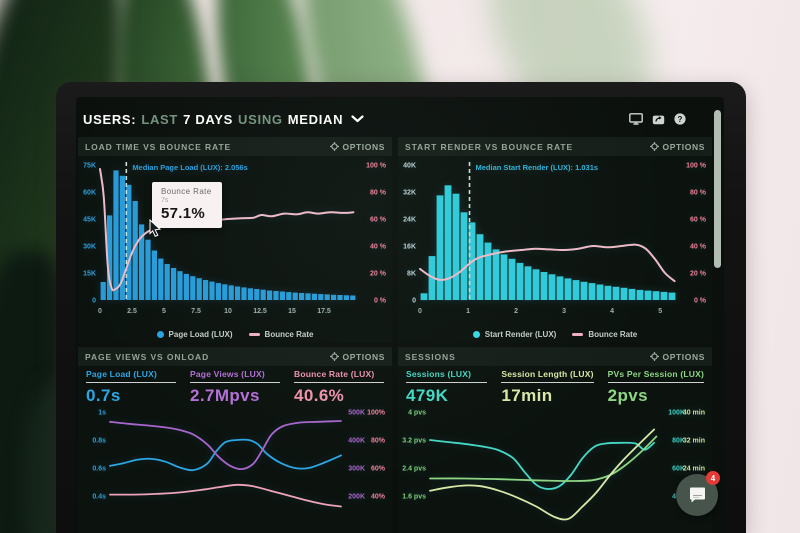 The height and width of the screenshot is (533, 800). Describe the element at coordinates (417, 413) in the screenshot. I see `svg-text: 4 pvs` at that location.